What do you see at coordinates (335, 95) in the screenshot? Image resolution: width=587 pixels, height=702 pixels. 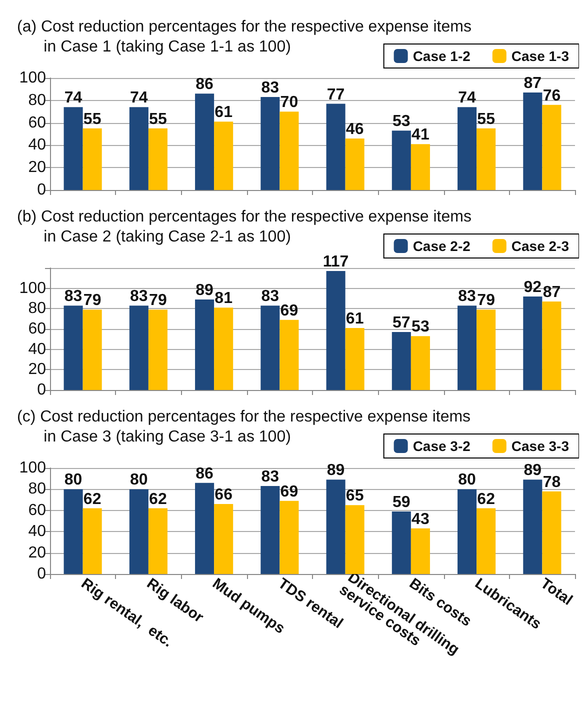 I see `data-label: 77` at bounding box center [335, 95].